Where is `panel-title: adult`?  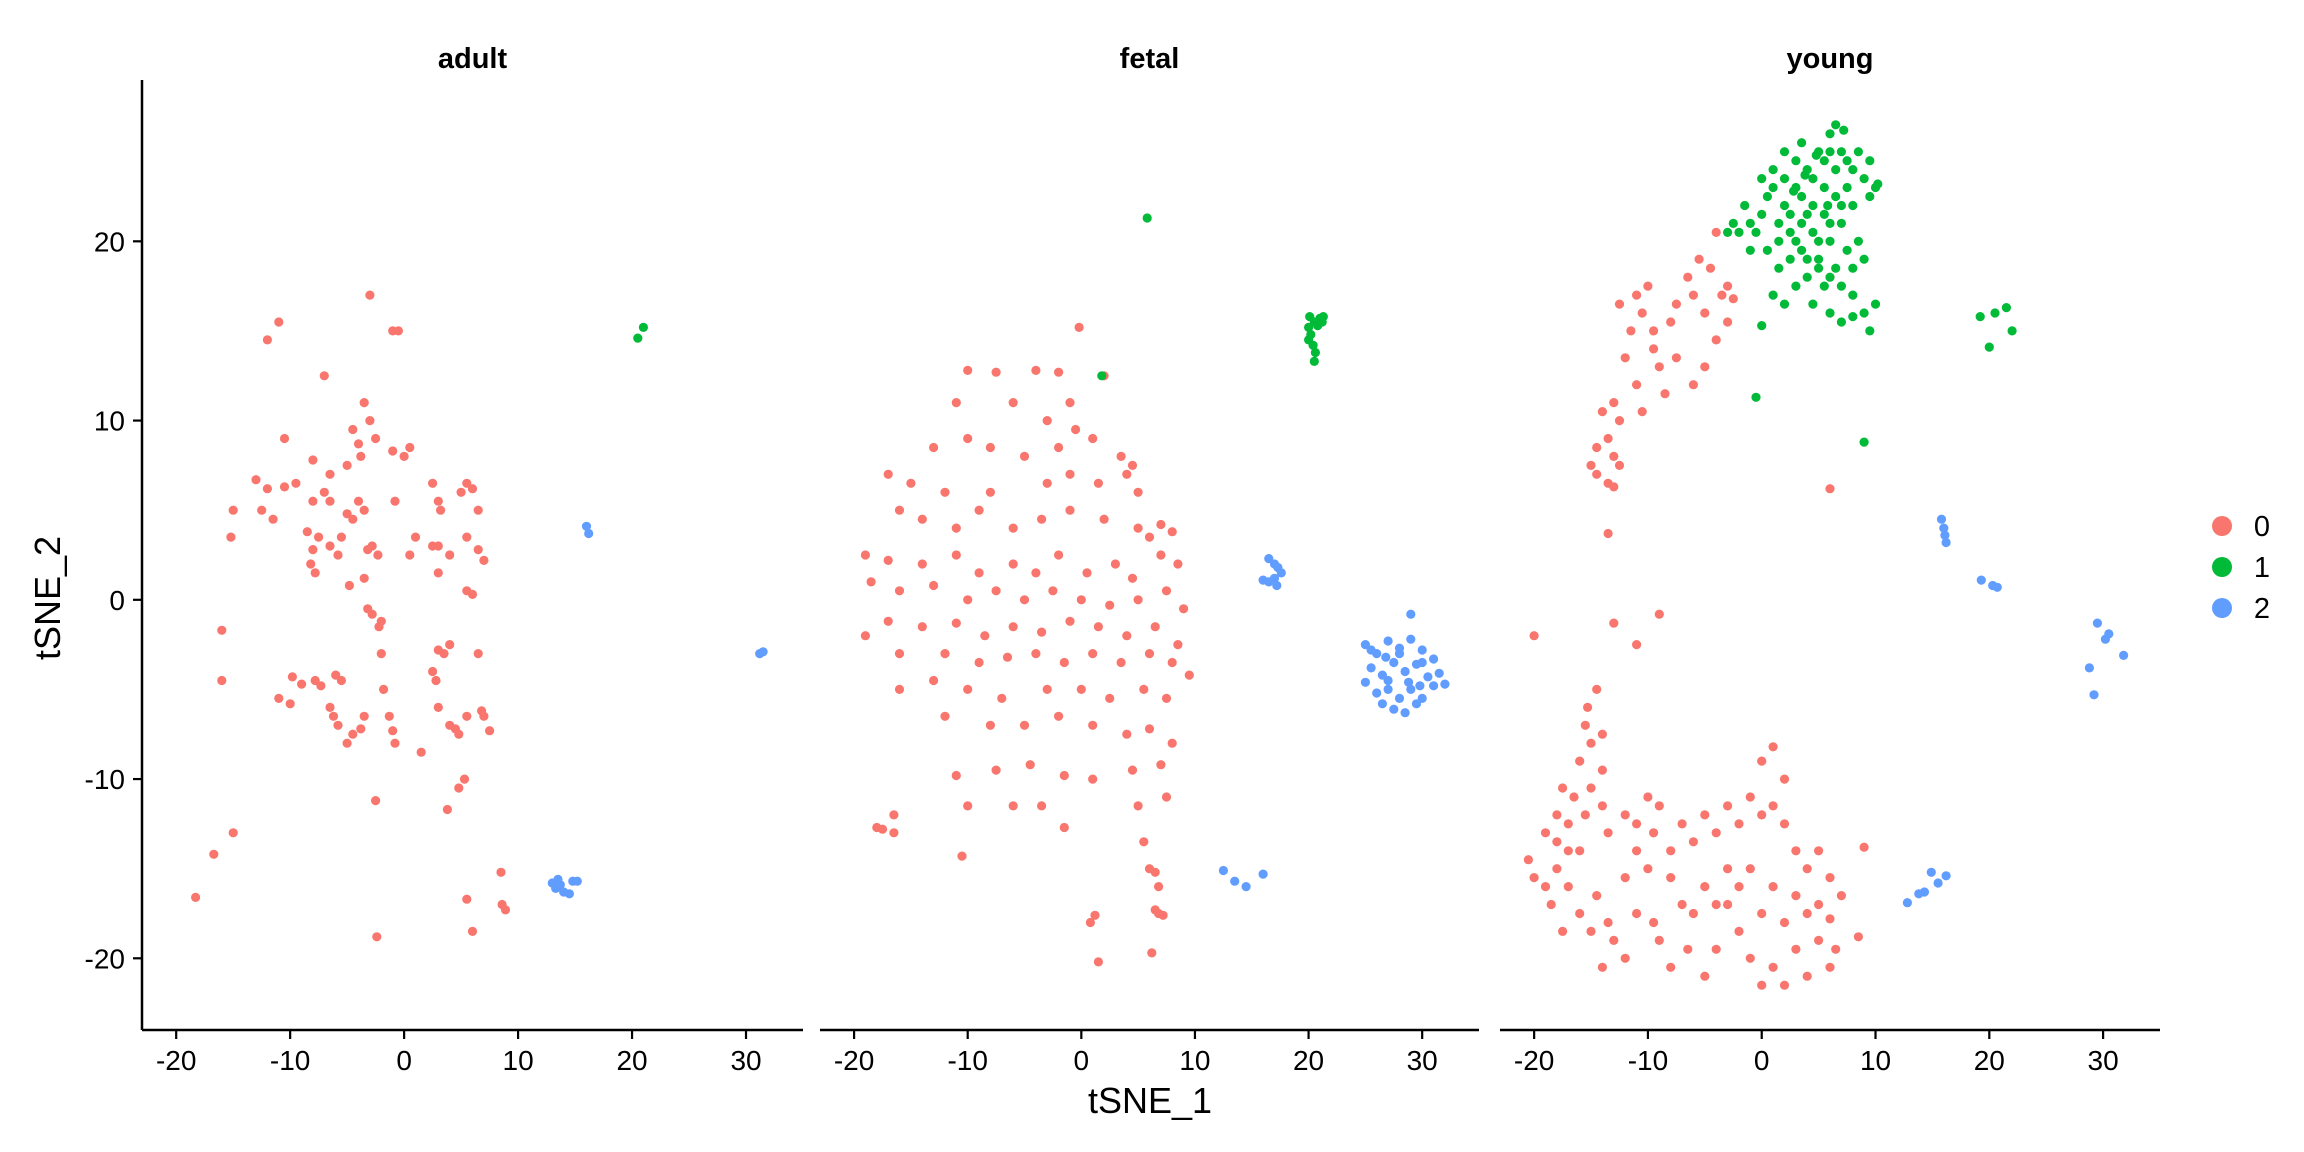
panel-title: adult is located at coordinates (473, 59).